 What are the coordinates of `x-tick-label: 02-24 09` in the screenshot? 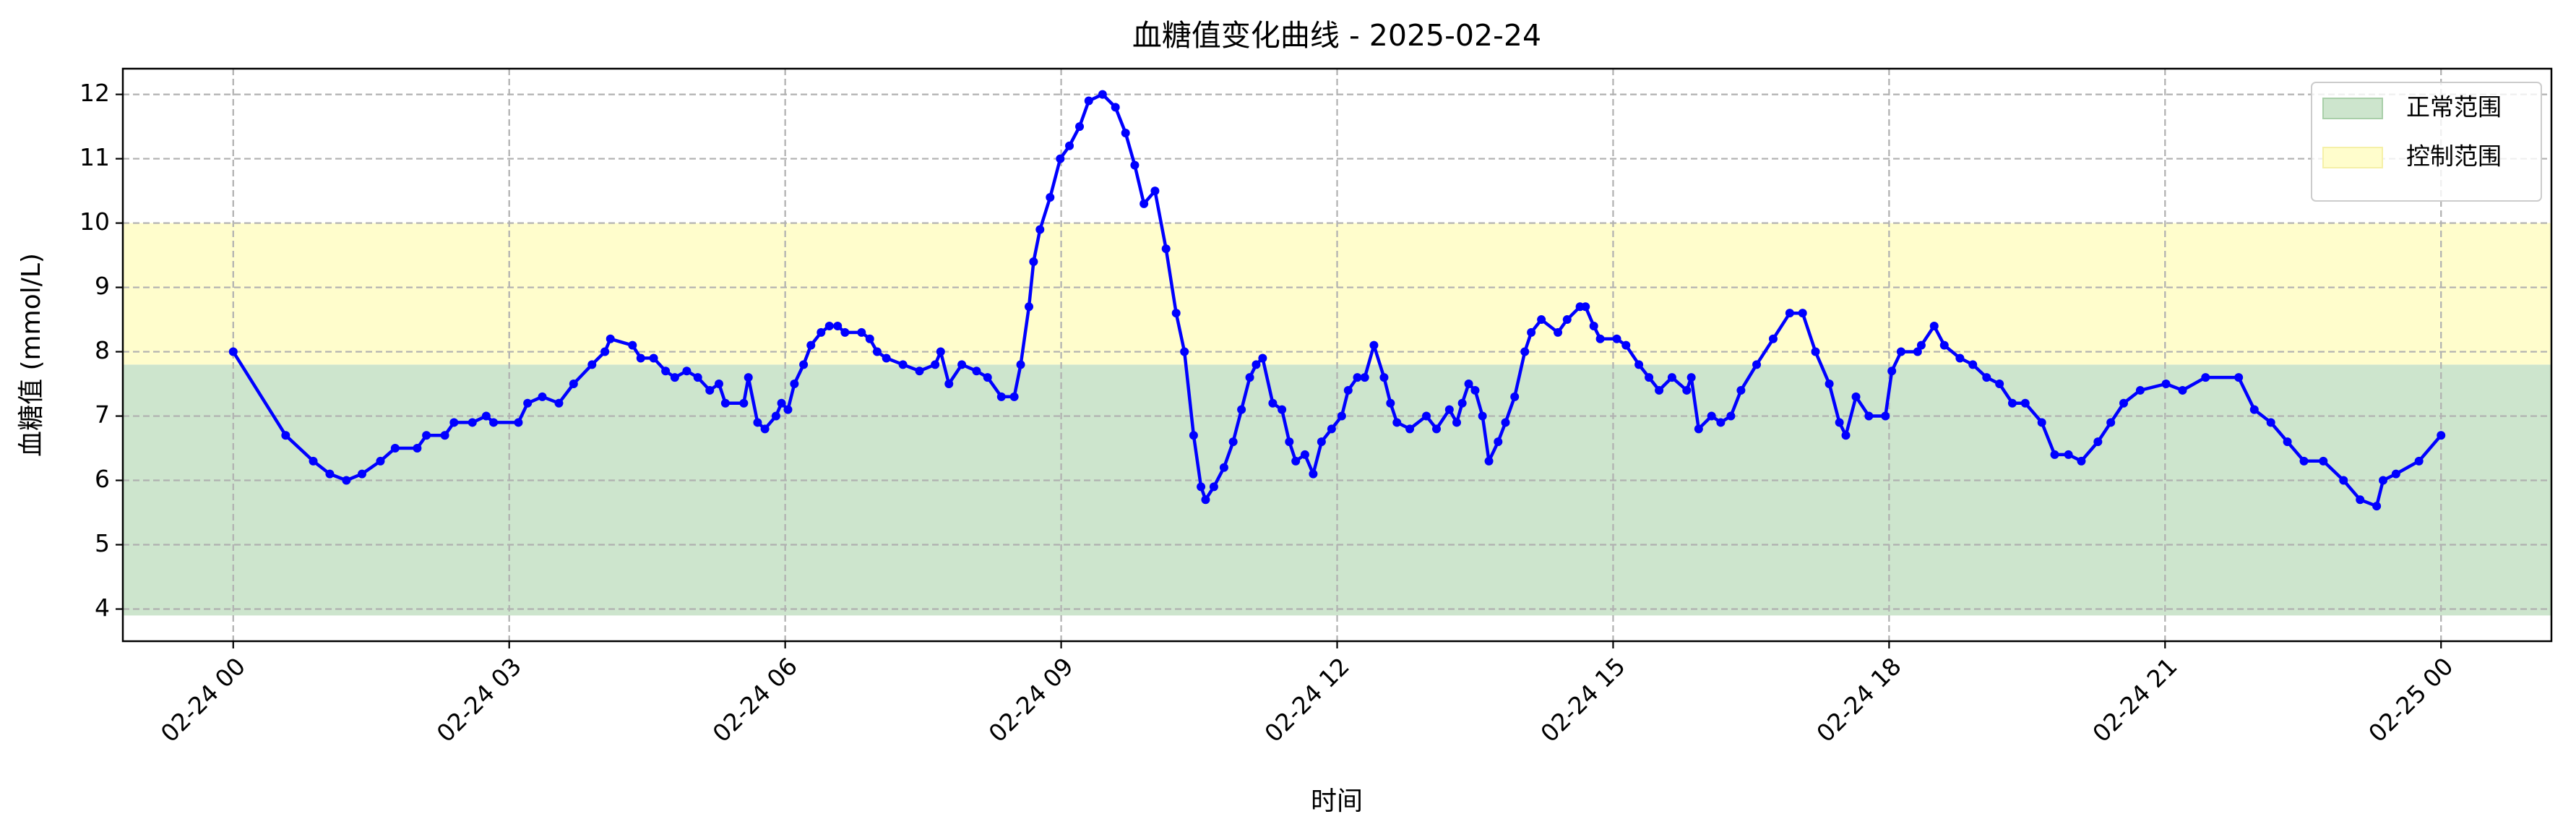 It's located at (1030, 699).